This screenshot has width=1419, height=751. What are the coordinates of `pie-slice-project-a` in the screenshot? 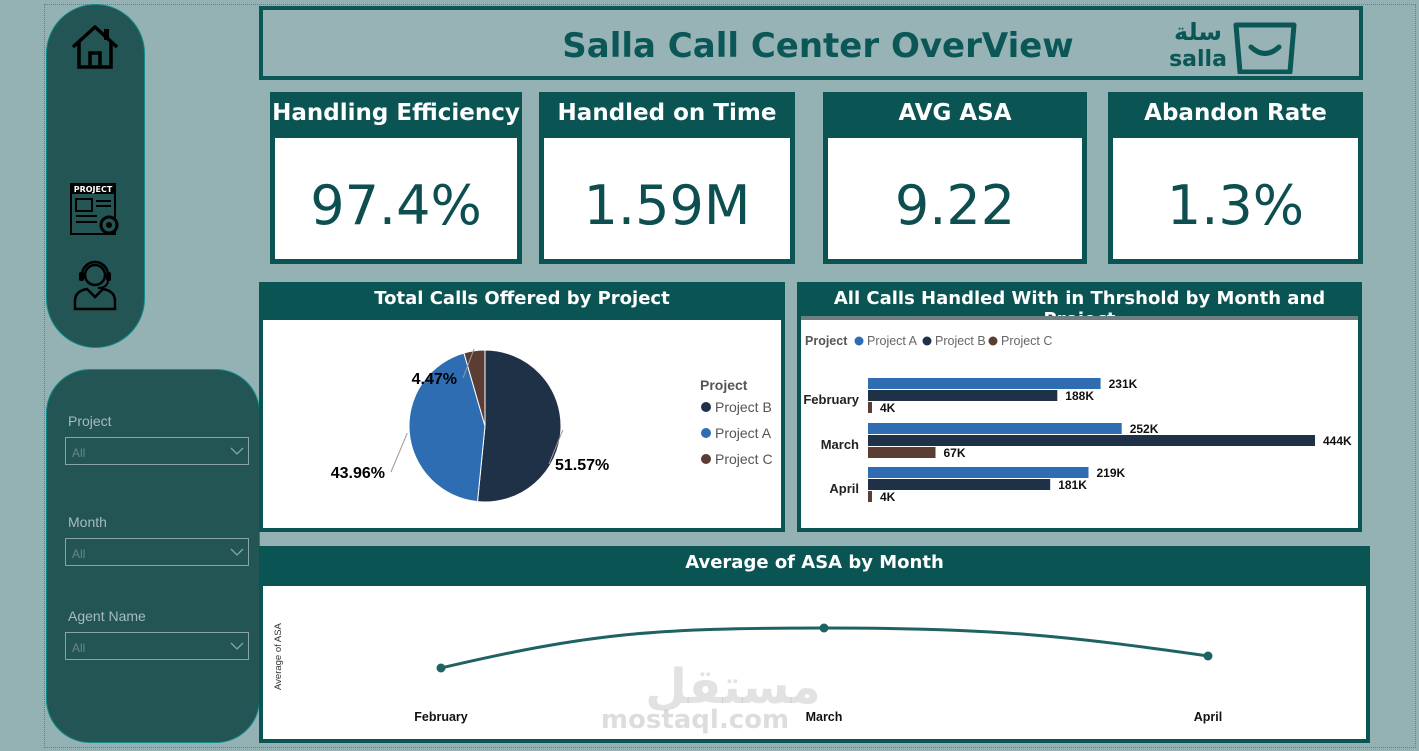 It's located at (447, 427).